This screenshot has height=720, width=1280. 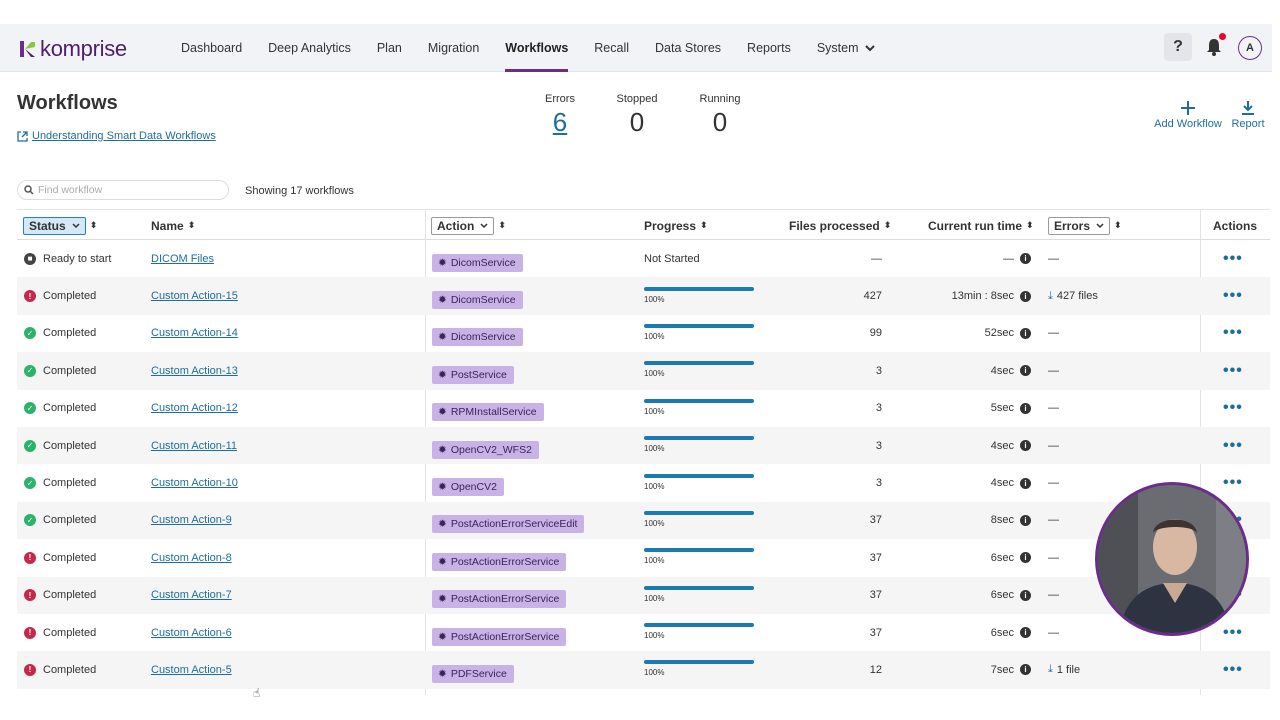 I want to click on nav-item-reports: Reports, so click(x=769, y=48).